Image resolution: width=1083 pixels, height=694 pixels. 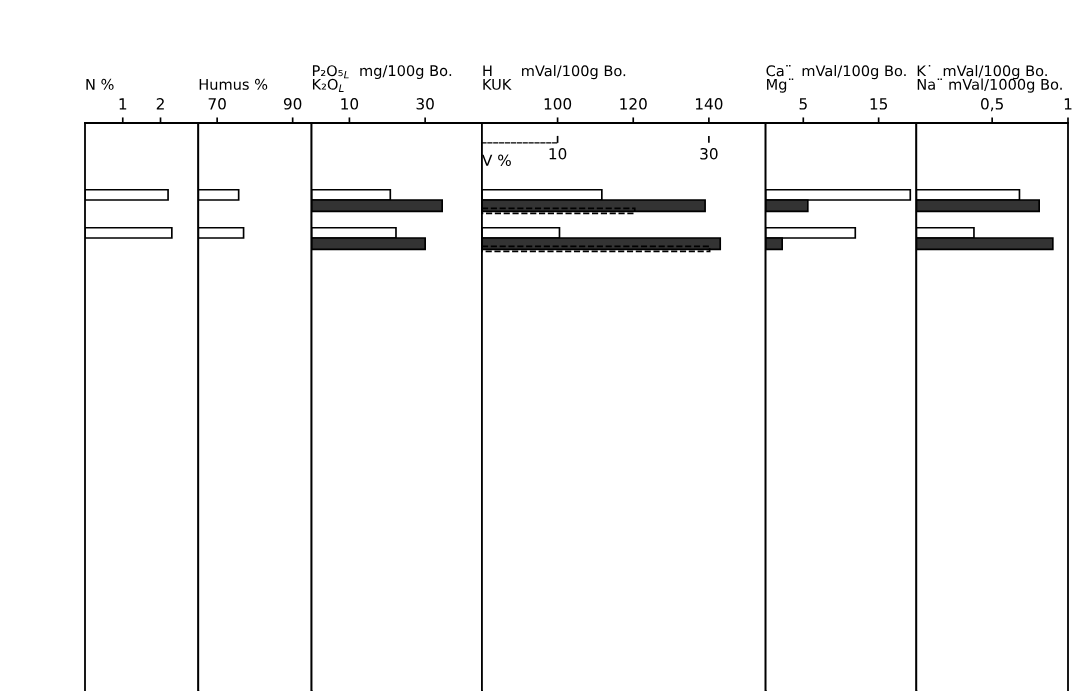 What do you see at coordinates (803, 104) in the screenshot?
I see `x-tick-label: 5` at bounding box center [803, 104].